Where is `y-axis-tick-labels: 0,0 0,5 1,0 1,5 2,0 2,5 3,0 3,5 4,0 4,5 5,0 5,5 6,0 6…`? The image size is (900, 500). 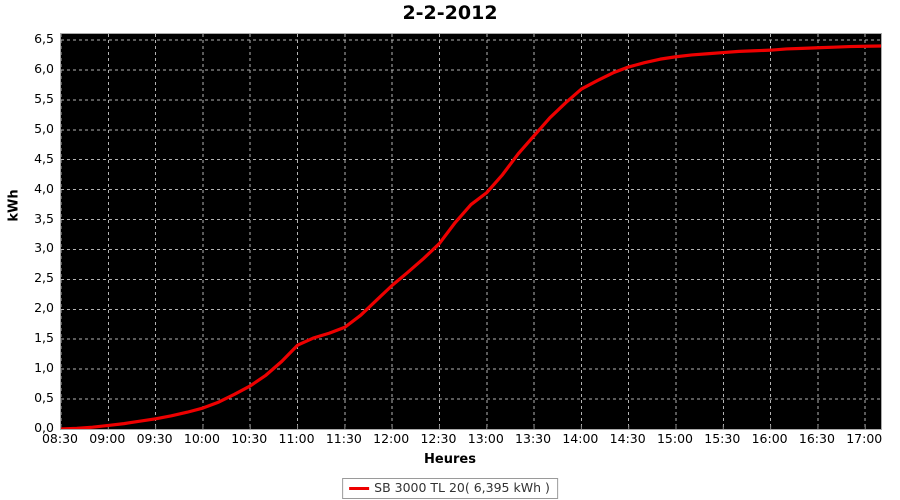 y-axis-tick-labels: 0,0 0,5 1,0 1,5 2,0 2,5 3,0 3,5 4,0 4,5 5,0 5,5 6,0 6… is located at coordinates (27, 232).